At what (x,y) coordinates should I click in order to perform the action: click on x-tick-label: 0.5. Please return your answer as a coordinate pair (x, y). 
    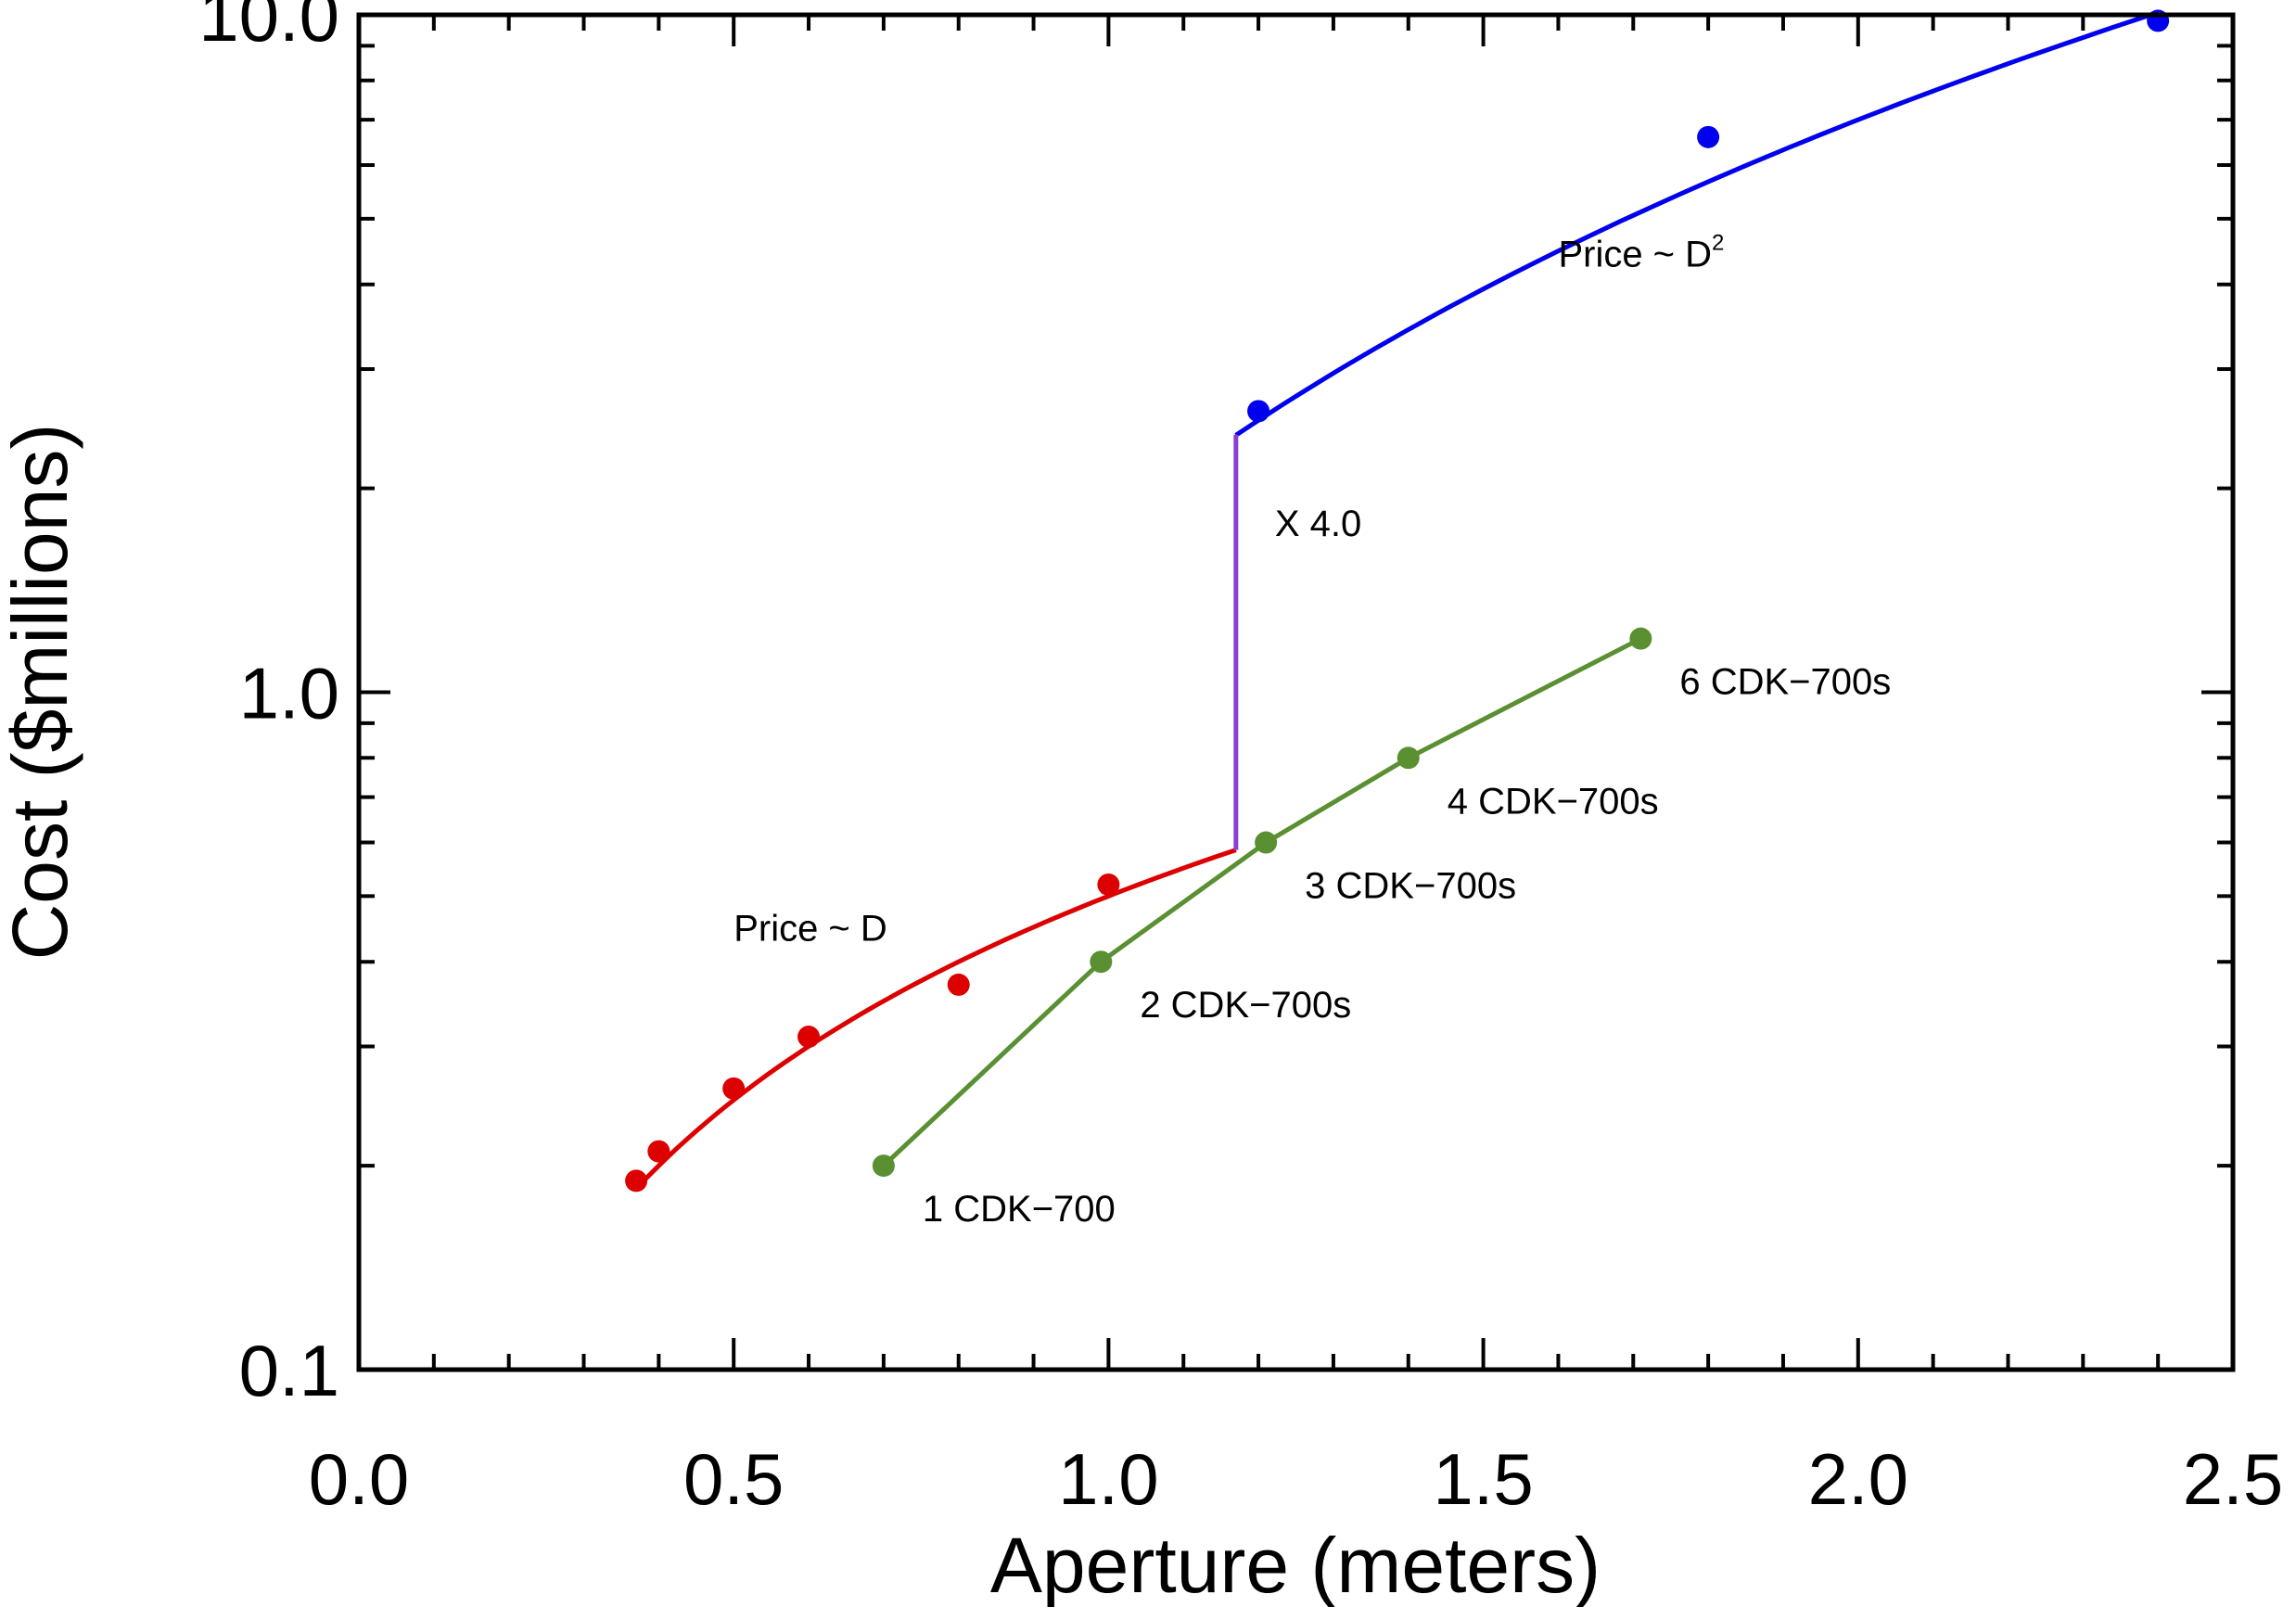
    Looking at the image, I should click on (733, 1479).